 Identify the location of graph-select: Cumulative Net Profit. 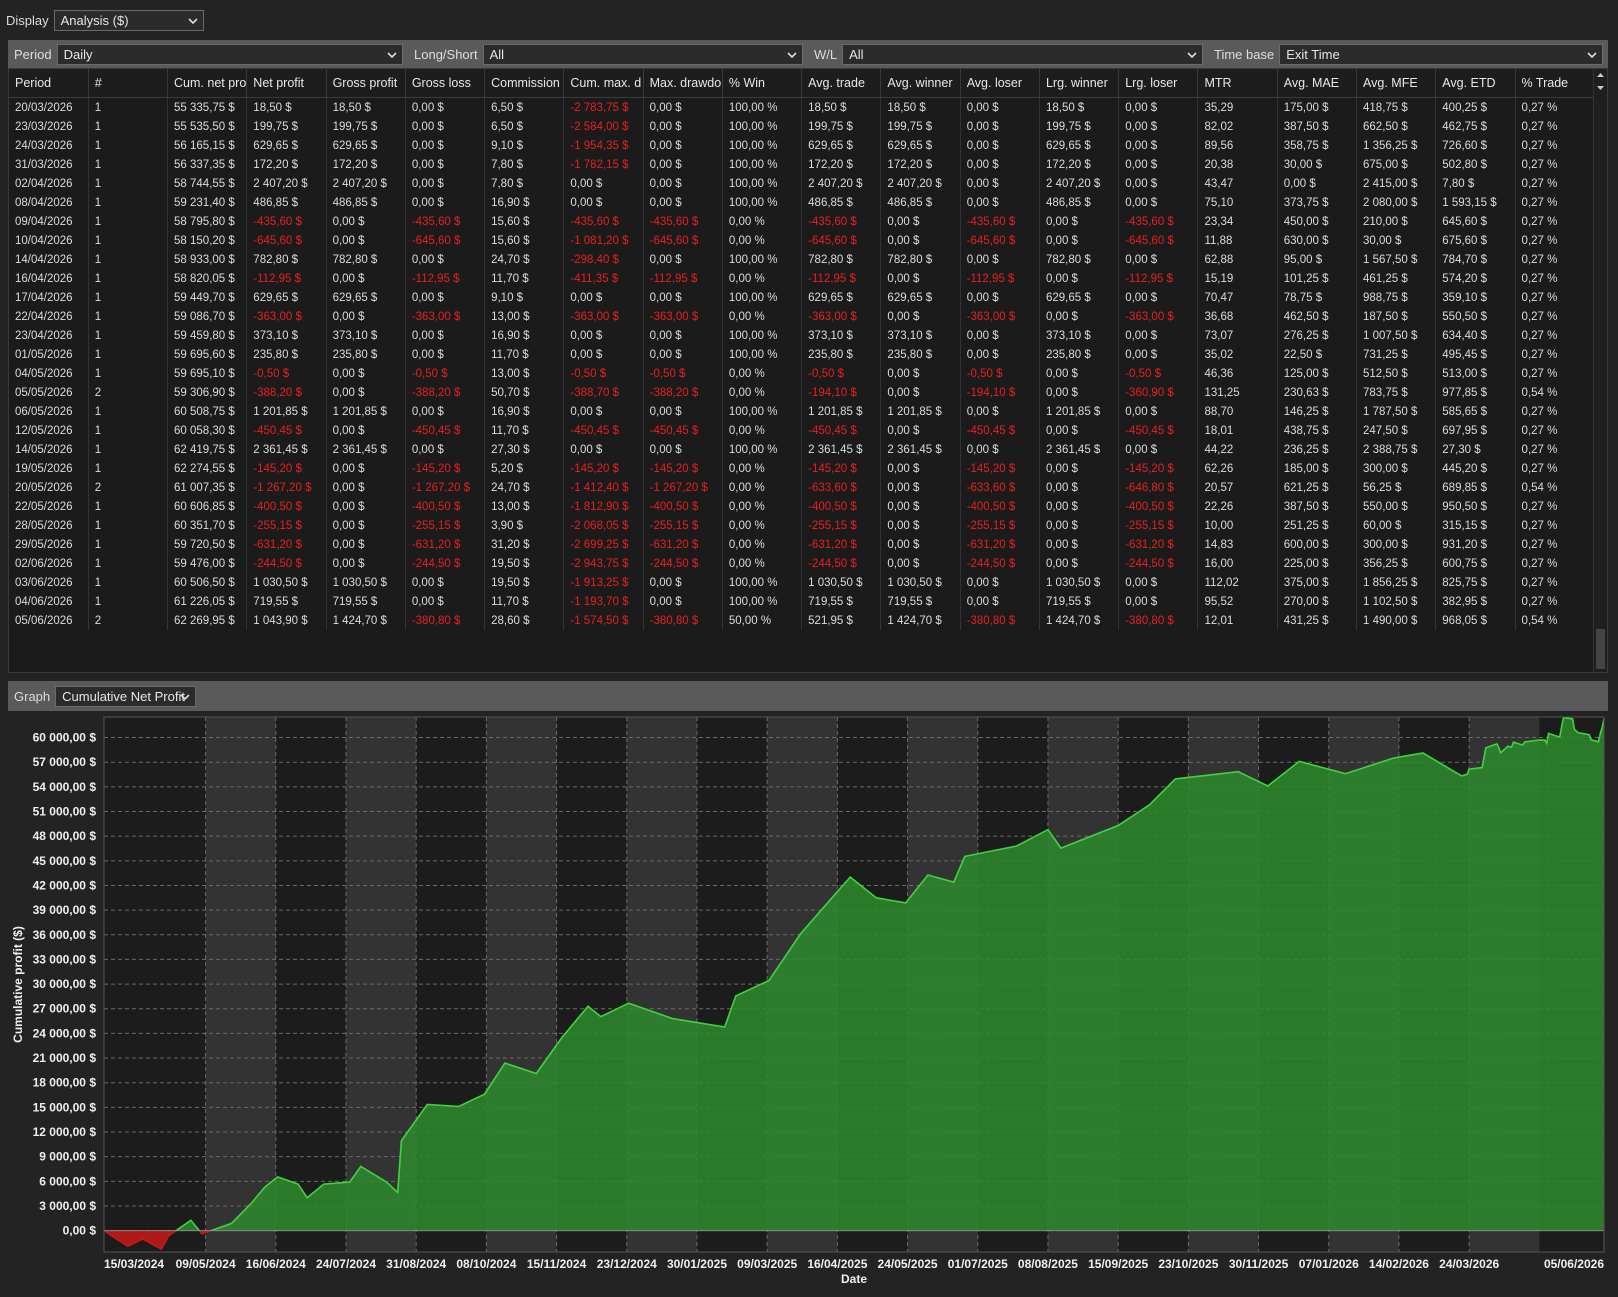
(126, 696).